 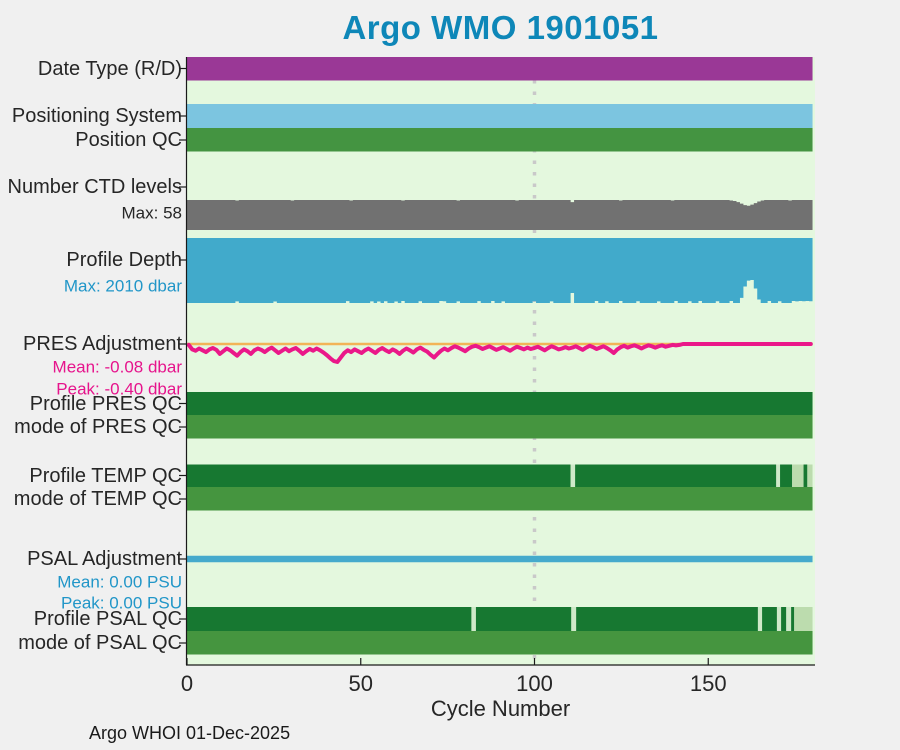 I want to click on x-tick-label-50: 50, so click(x=360, y=683).